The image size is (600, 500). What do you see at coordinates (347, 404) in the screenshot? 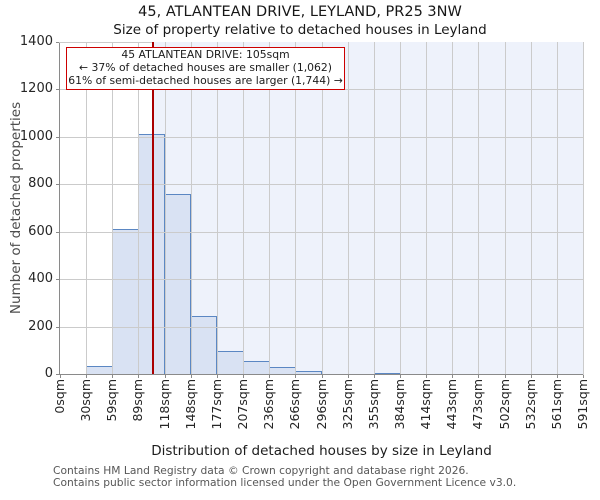
I see `x-tick-label: 325sqm` at bounding box center [347, 404].